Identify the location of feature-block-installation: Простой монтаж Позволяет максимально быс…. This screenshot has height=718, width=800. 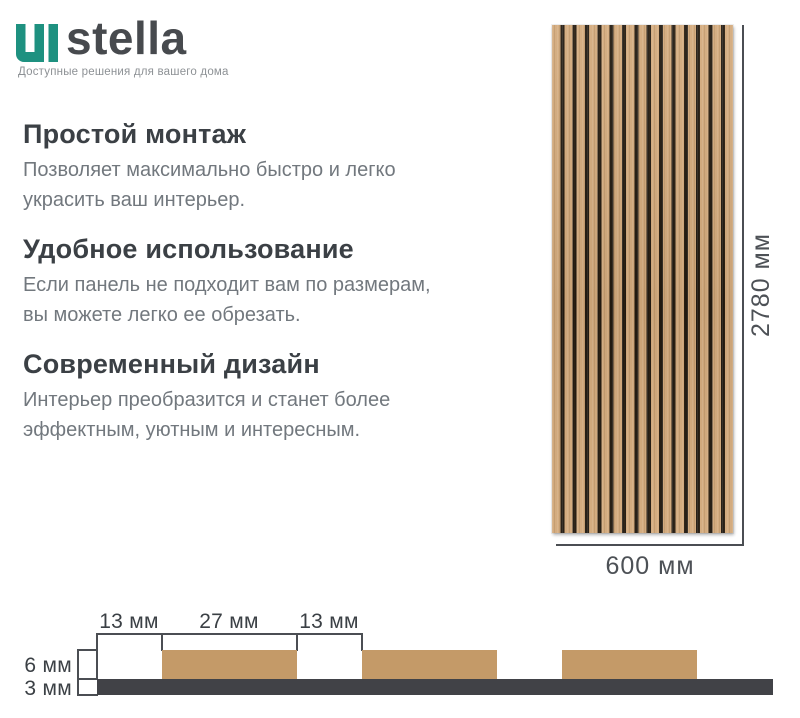
(243, 166).